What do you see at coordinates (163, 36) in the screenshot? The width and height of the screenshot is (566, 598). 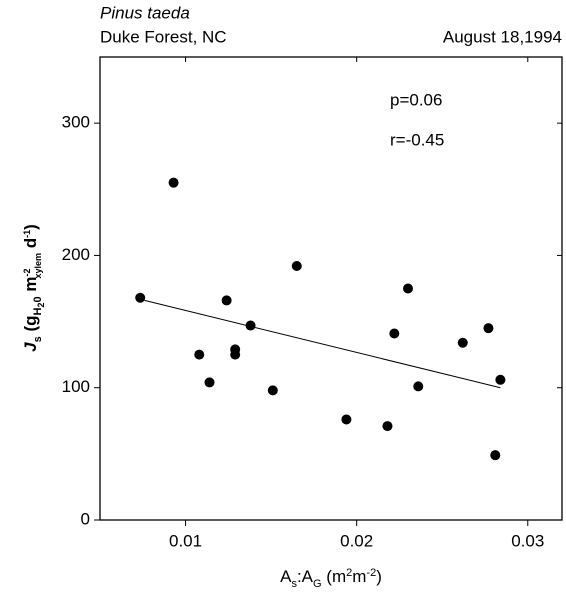 I see `chart-subtitle: Duke Forest, NC` at bounding box center [163, 36].